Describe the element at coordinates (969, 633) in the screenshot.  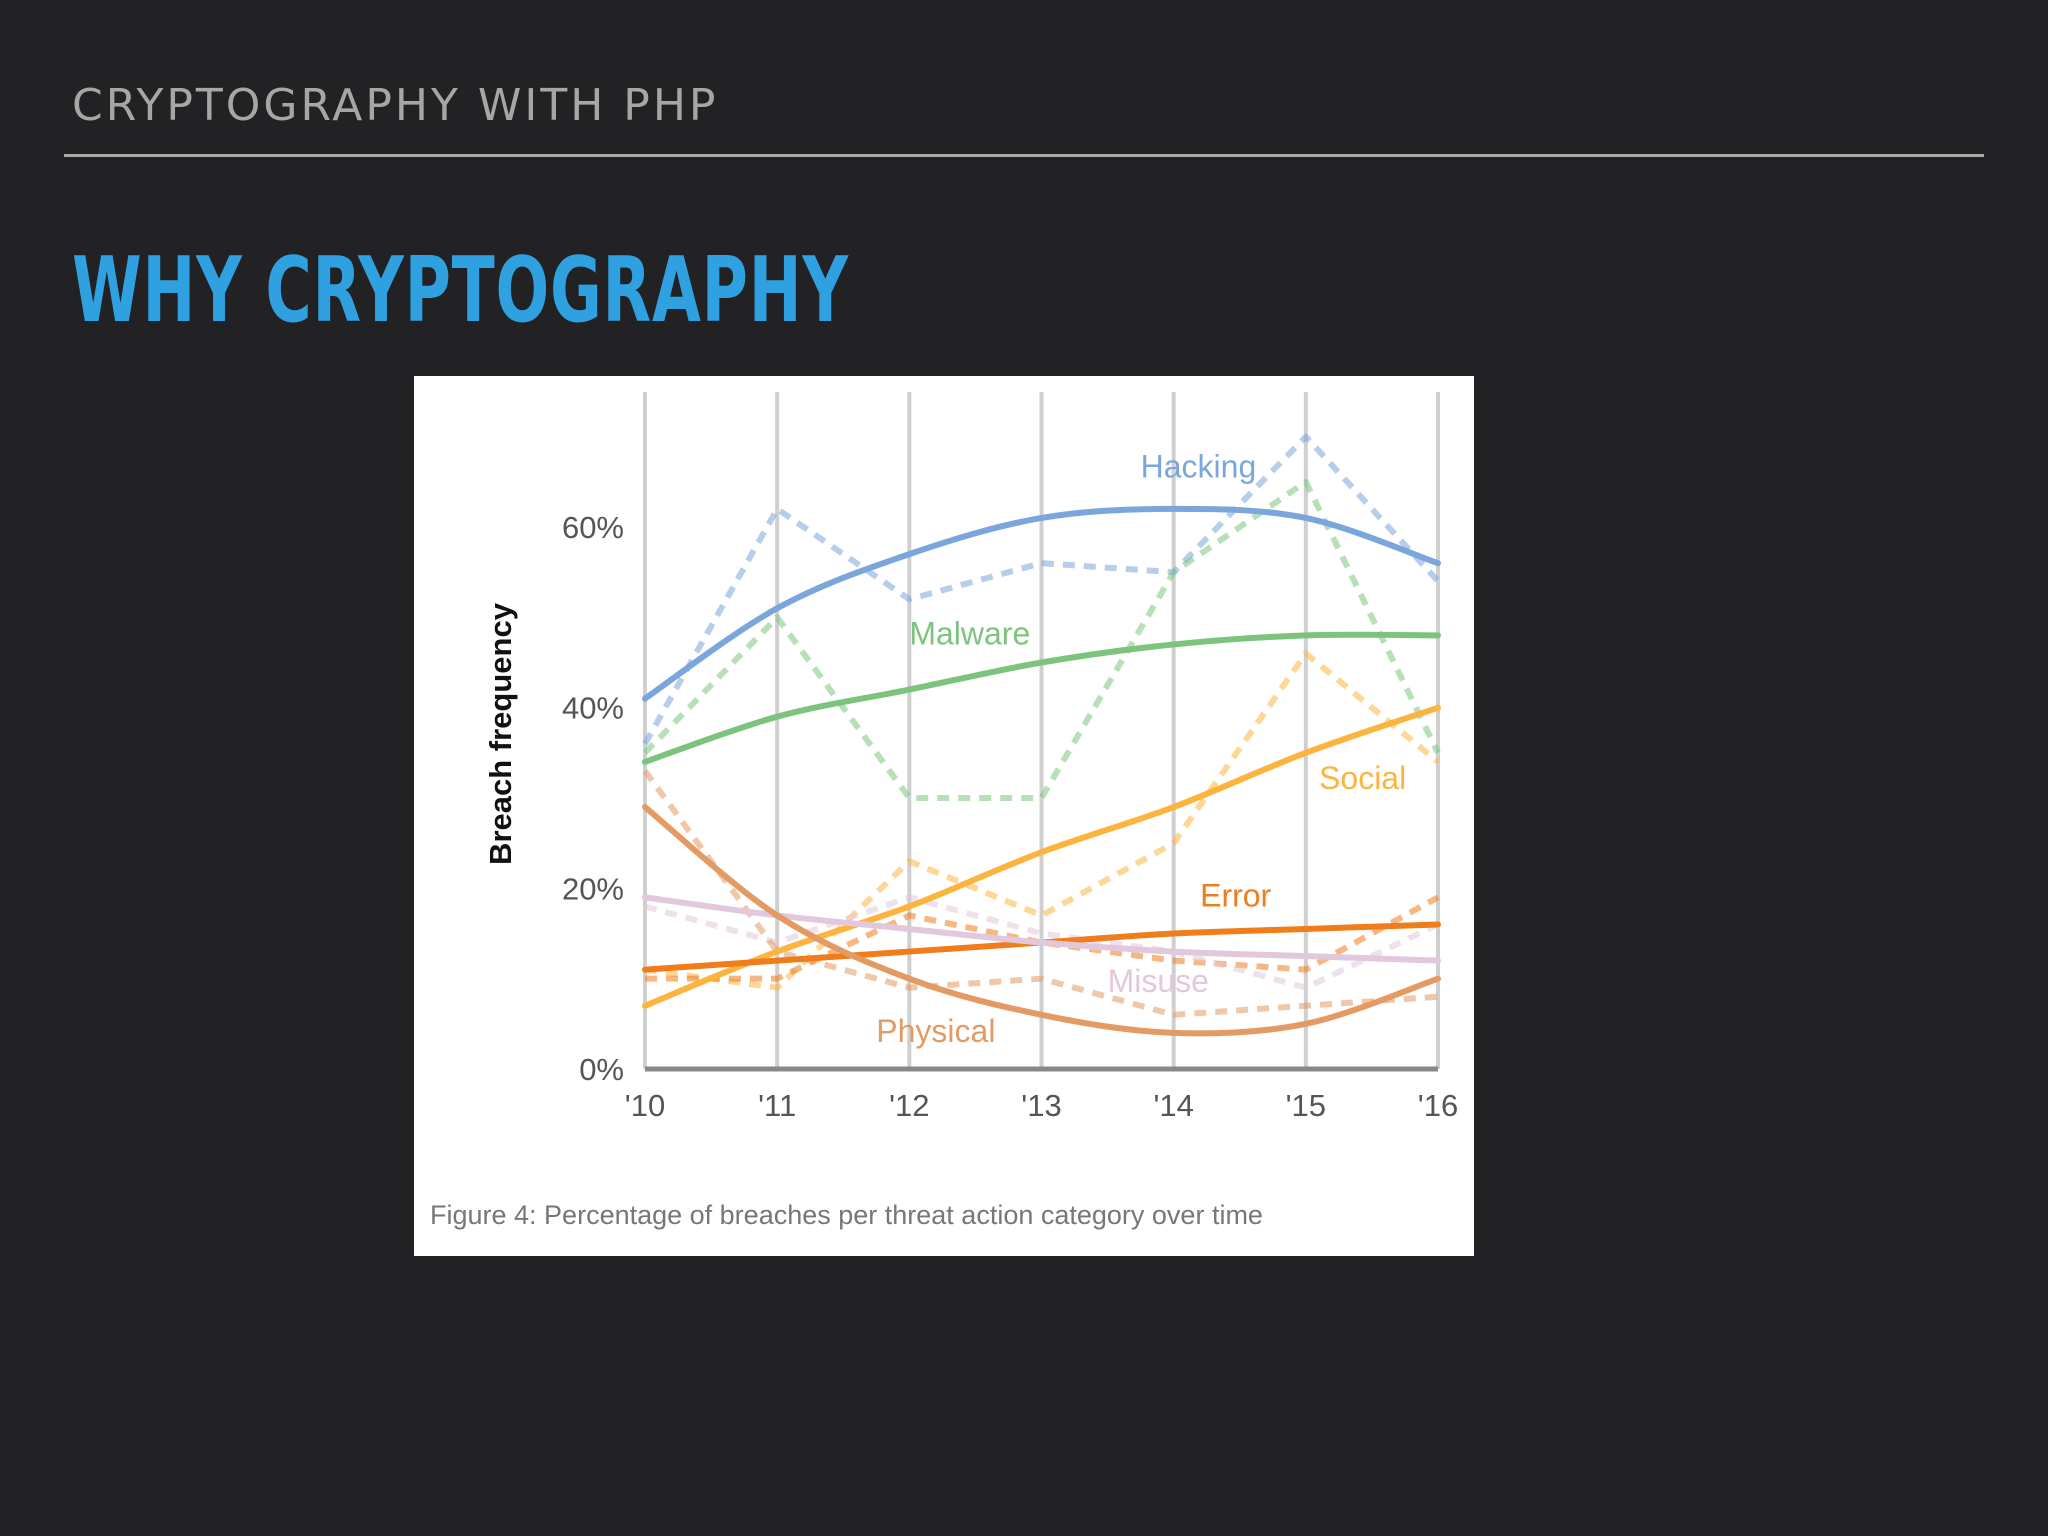
I see `series-label-malware: Malware` at that location.